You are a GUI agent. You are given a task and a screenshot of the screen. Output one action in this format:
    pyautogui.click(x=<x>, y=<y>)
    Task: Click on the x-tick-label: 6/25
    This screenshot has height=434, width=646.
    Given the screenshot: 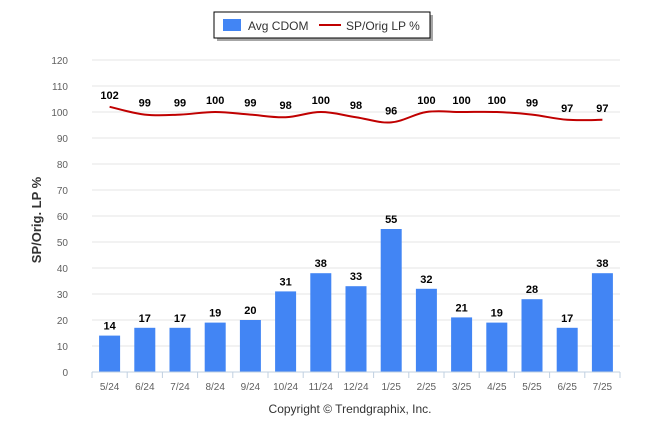 What is the action you would take?
    pyautogui.click(x=567, y=387)
    